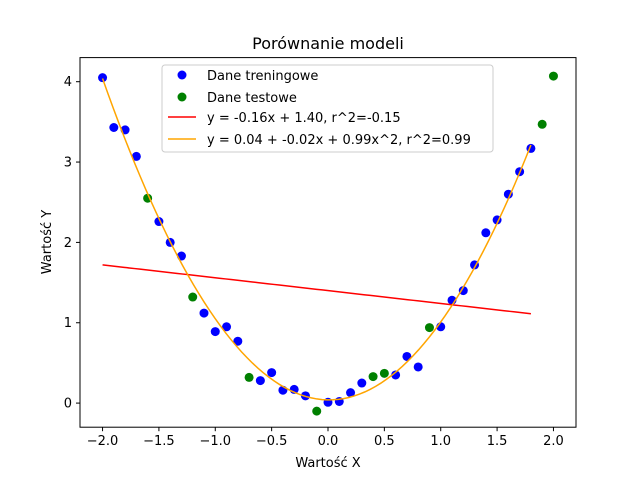 The height and width of the screenshot is (480, 640). Describe the element at coordinates (262, 76) in the screenshot. I see `legend-label-train: Dane treningowe` at that location.